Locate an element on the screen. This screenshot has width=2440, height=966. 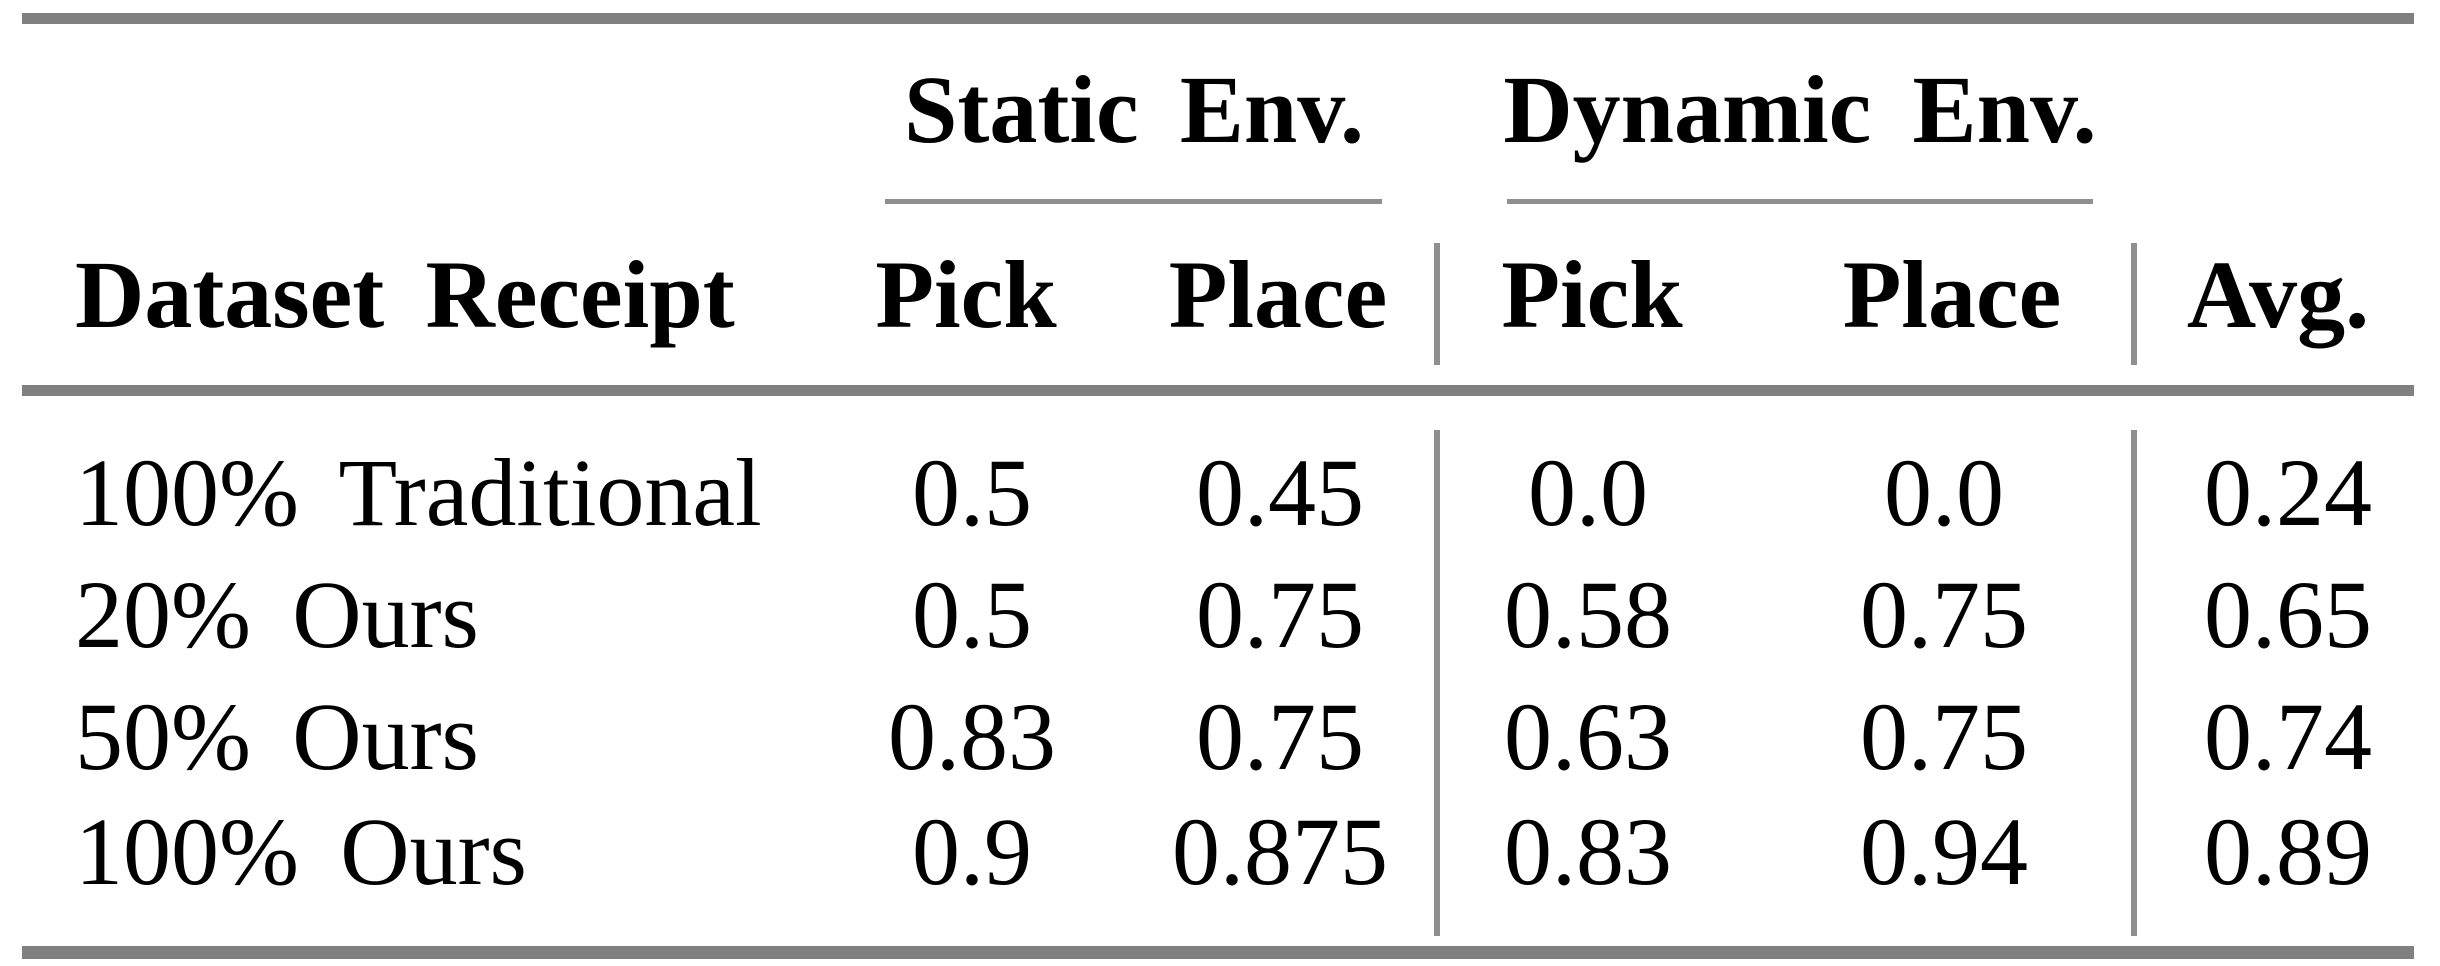
row-label: 100% Ours is located at coordinates (301, 851).